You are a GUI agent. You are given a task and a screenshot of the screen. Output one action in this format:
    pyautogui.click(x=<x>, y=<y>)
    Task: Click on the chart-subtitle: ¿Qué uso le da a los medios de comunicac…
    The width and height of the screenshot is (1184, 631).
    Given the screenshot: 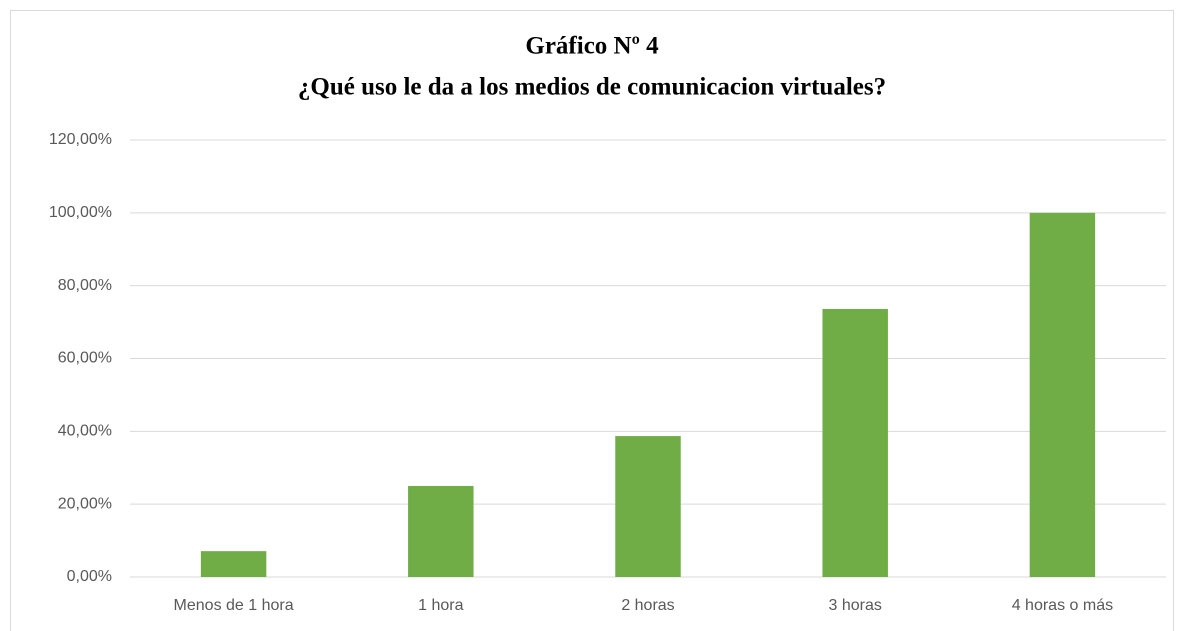 What is the action you would take?
    pyautogui.click(x=592, y=87)
    